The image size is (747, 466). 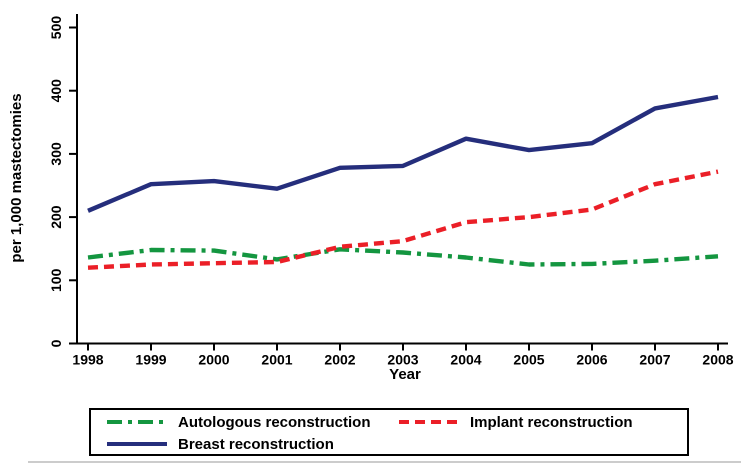 I want to click on x-tick-label: 2003, so click(x=402, y=360).